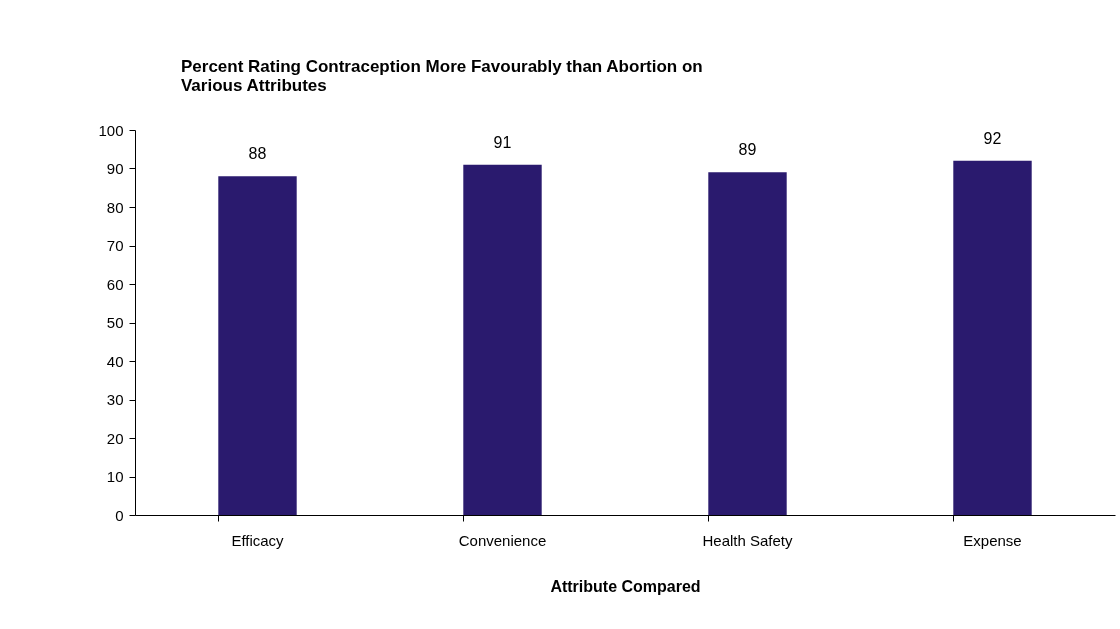  Describe the element at coordinates (115, 284) in the screenshot. I see `y-tick-label: 60` at that location.